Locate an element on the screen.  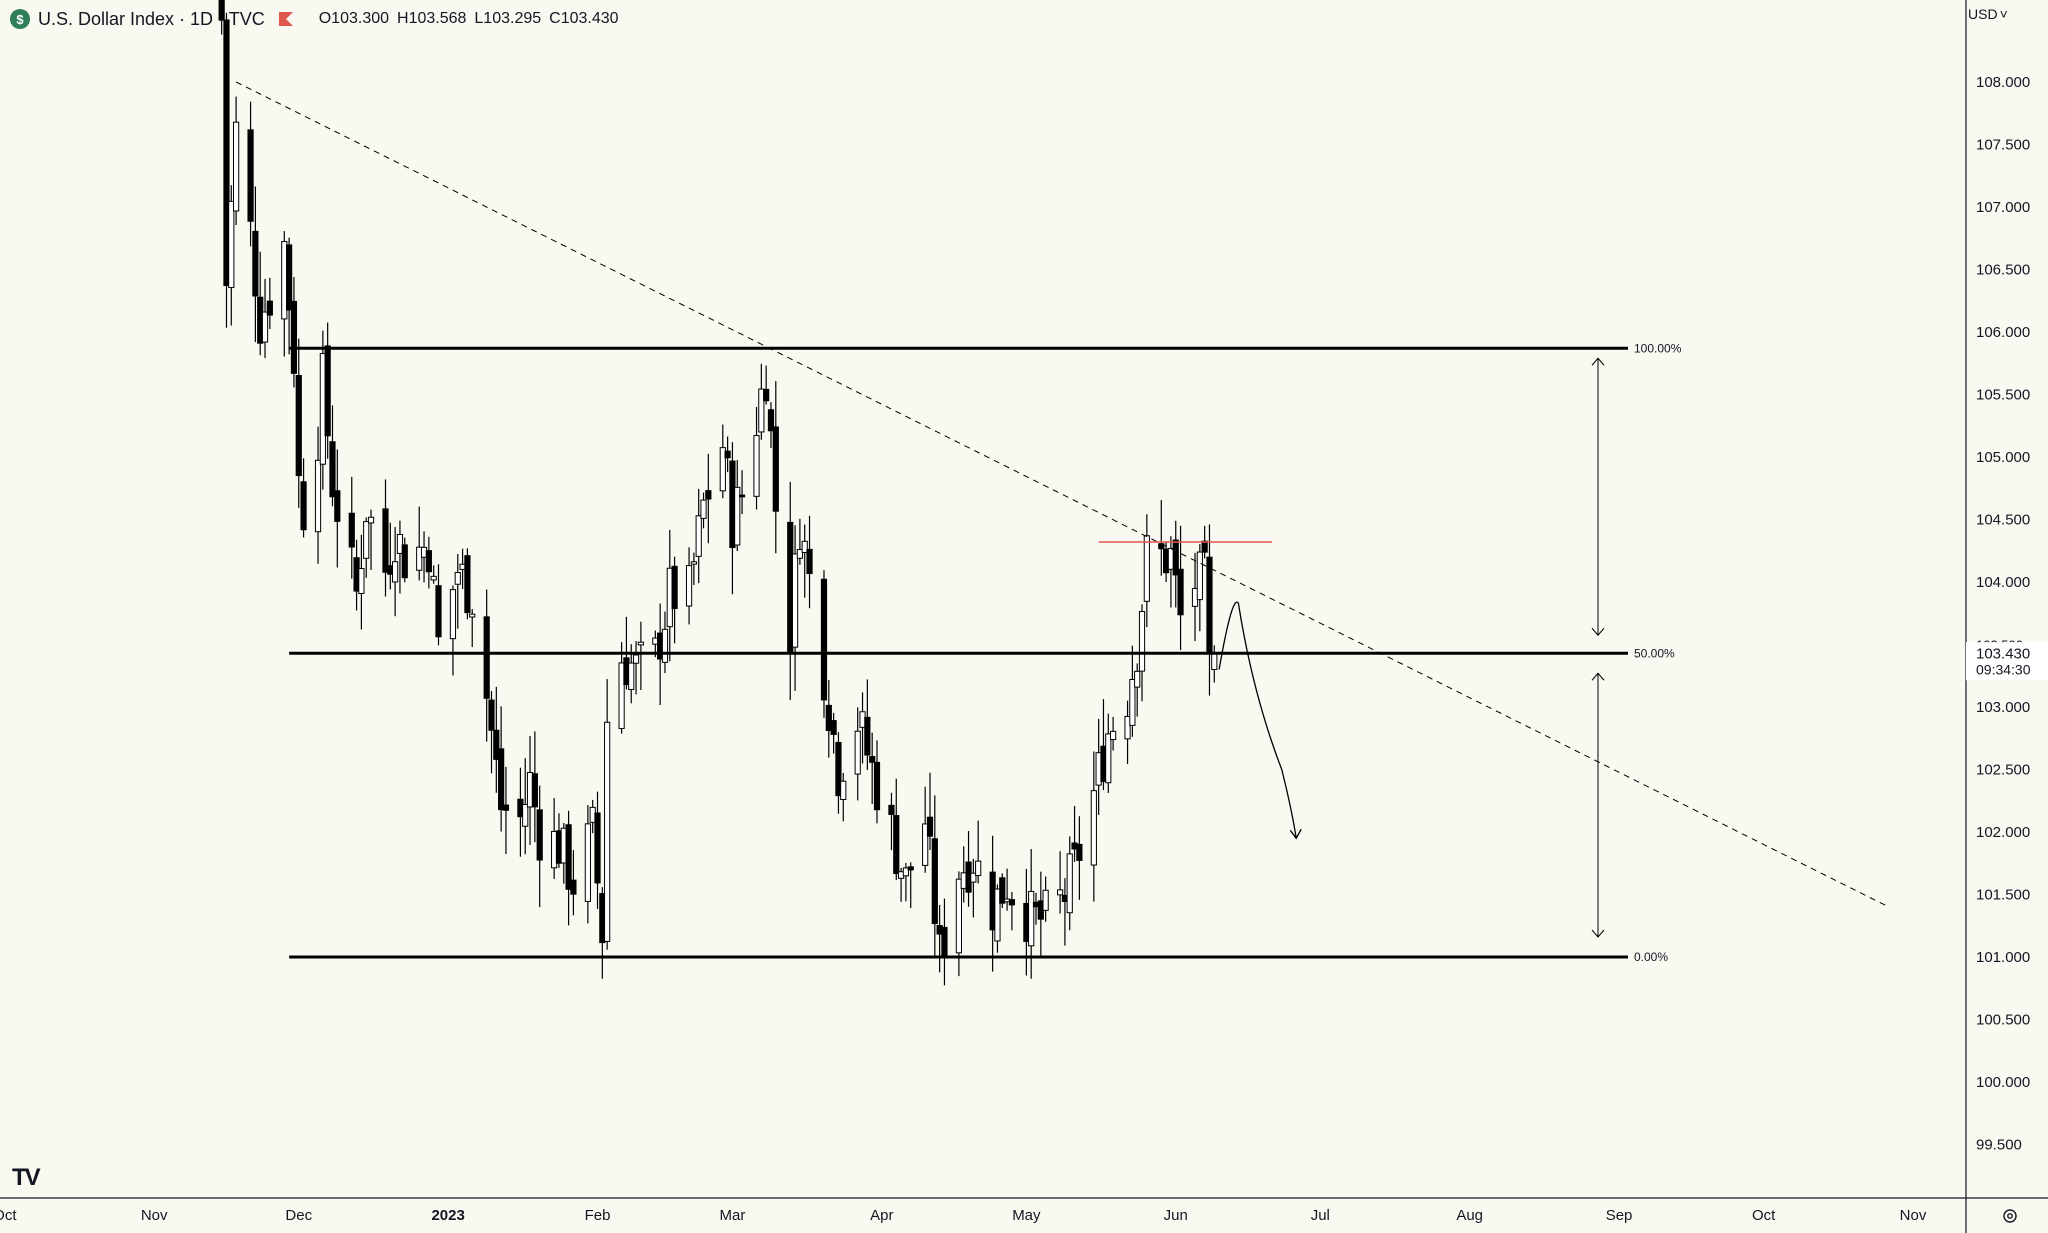
price-tick-label: 101.000 is located at coordinates (2003, 957).